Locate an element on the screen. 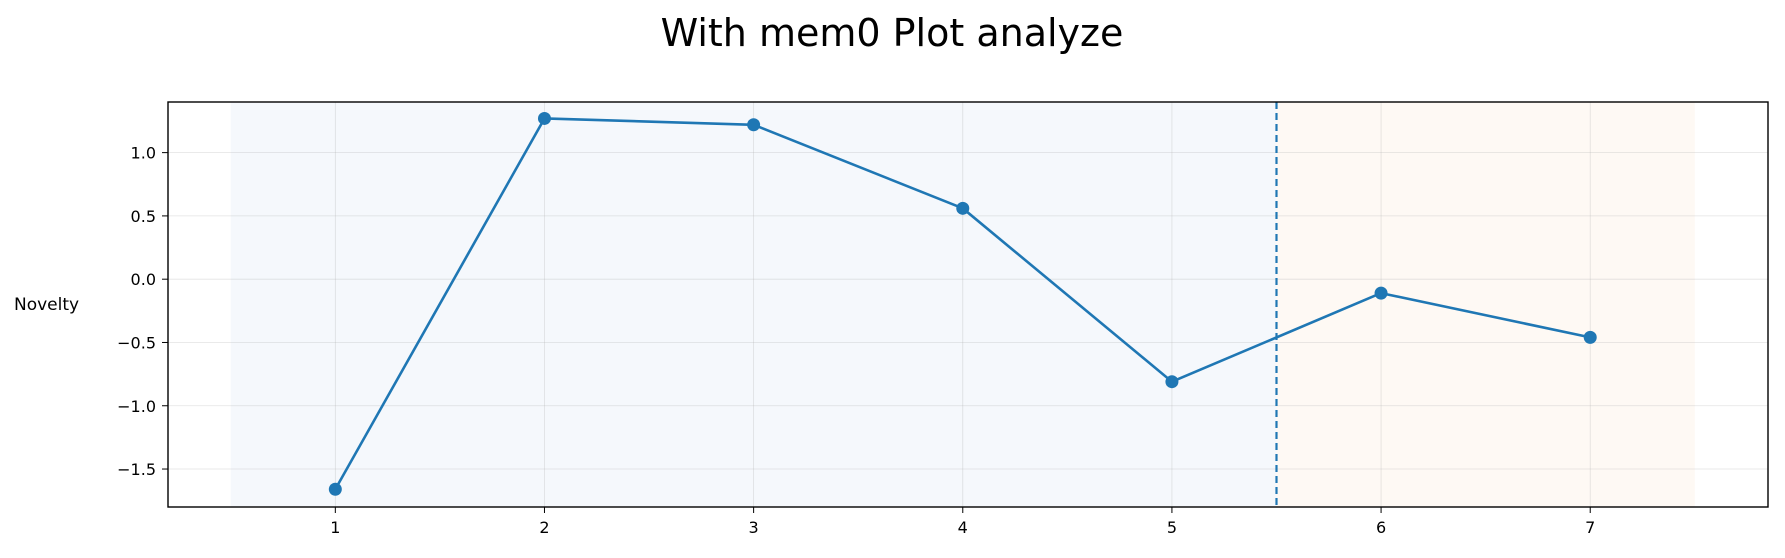 The width and height of the screenshot is (1785, 558). x-tick-label: 6 is located at coordinates (1381, 527).